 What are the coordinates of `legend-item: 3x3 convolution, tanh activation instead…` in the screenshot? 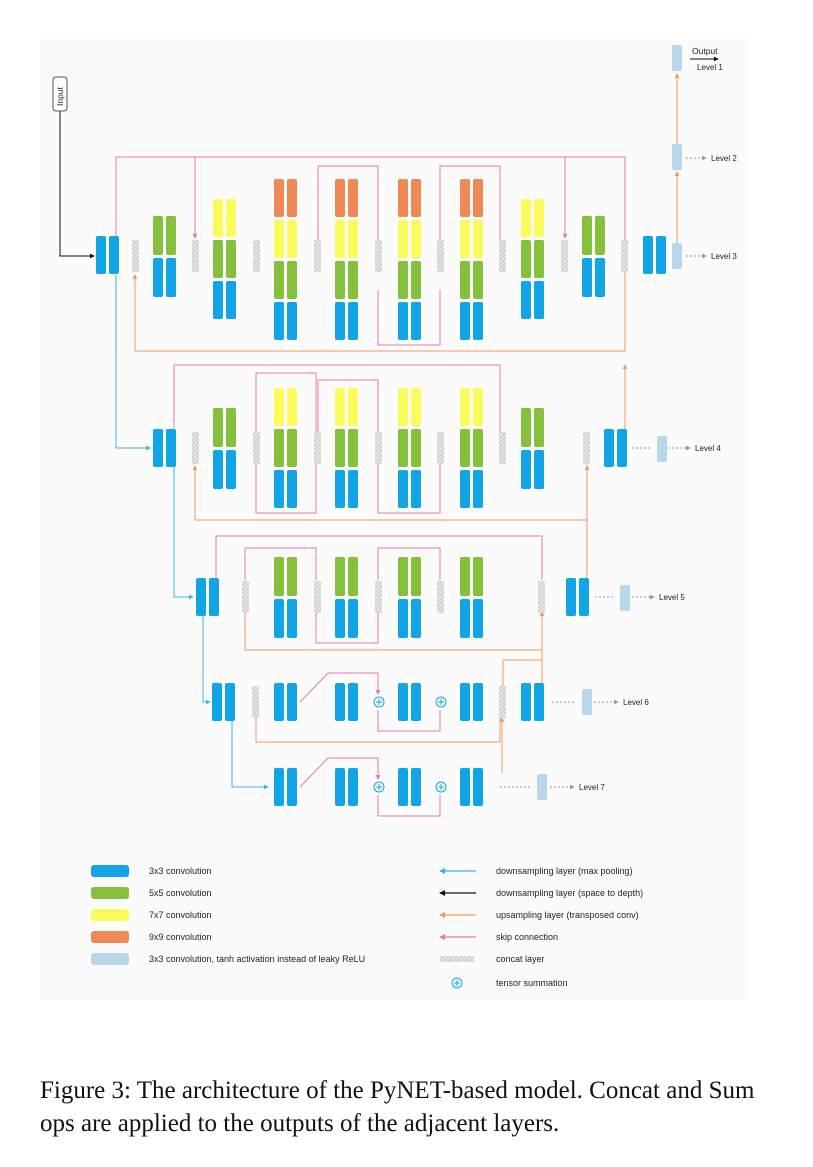 It's located at (228, 959).